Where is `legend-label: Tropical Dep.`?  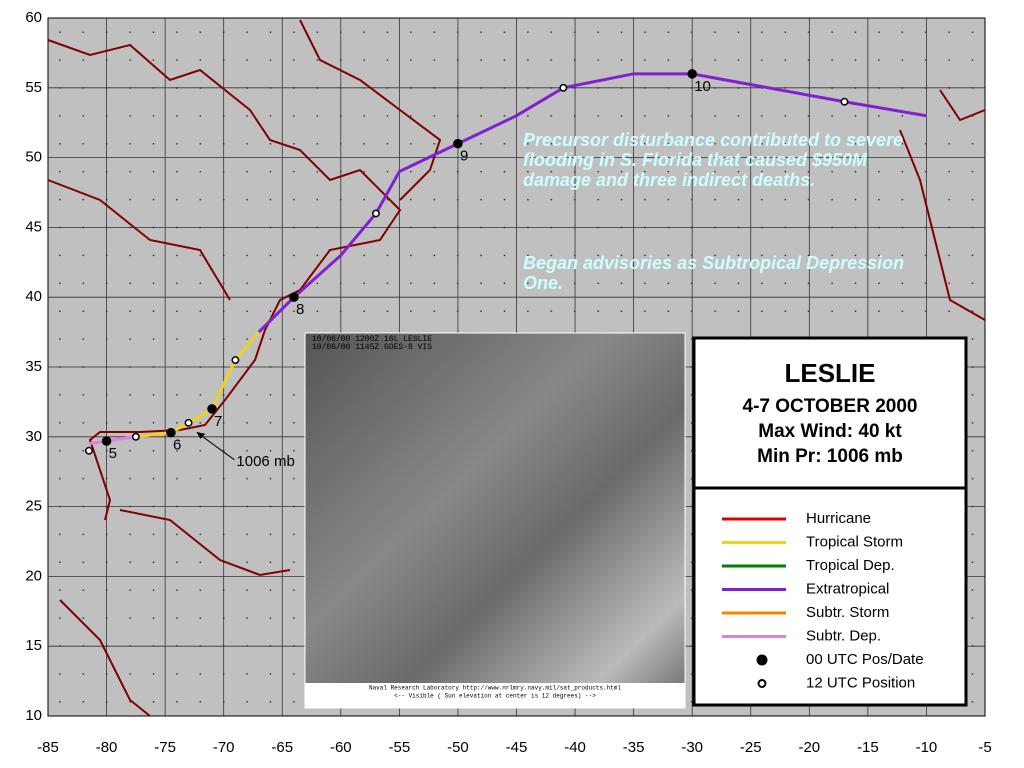
legend-label: Tropical Dep. is located at coordinates (850, 565).